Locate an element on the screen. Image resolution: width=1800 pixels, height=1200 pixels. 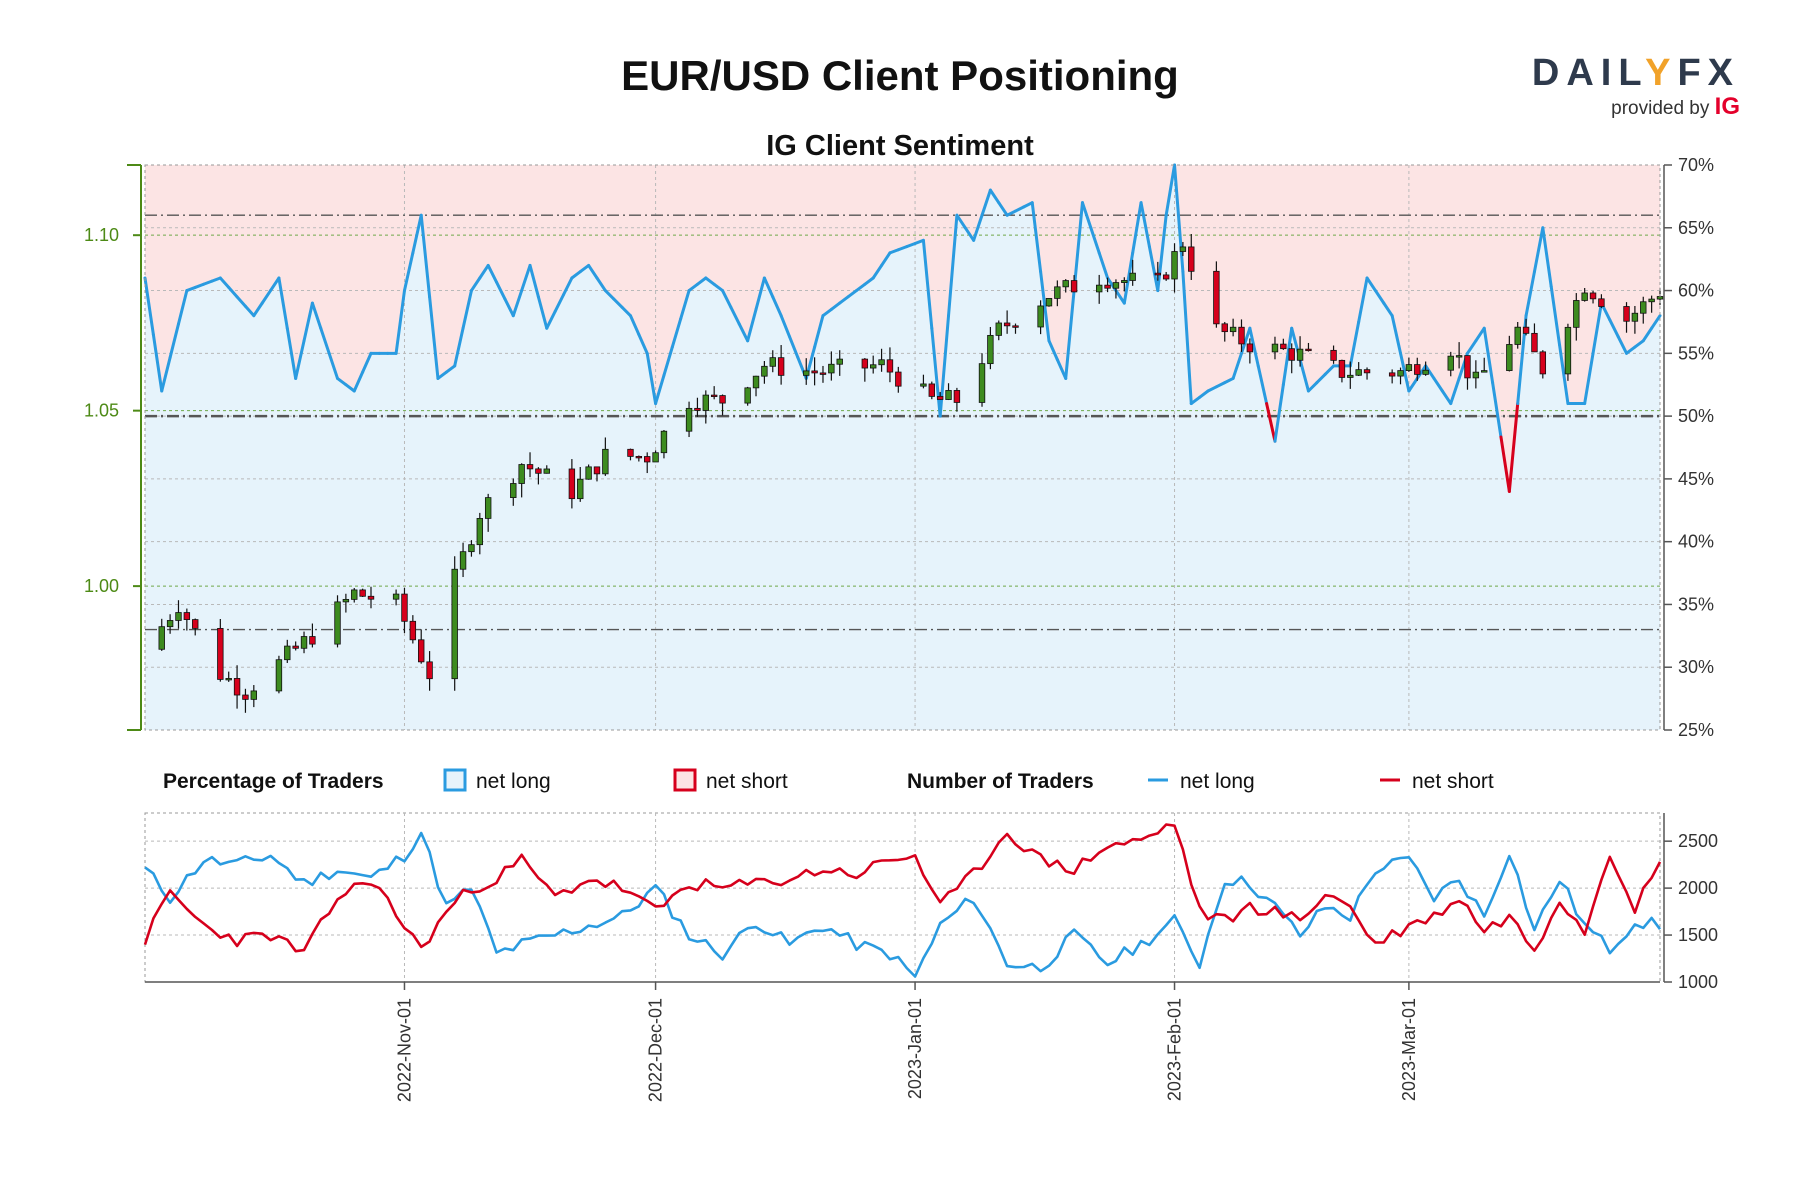
lower-panel: 1000 1500 2000 2500 is located at coordinates (930, 902).